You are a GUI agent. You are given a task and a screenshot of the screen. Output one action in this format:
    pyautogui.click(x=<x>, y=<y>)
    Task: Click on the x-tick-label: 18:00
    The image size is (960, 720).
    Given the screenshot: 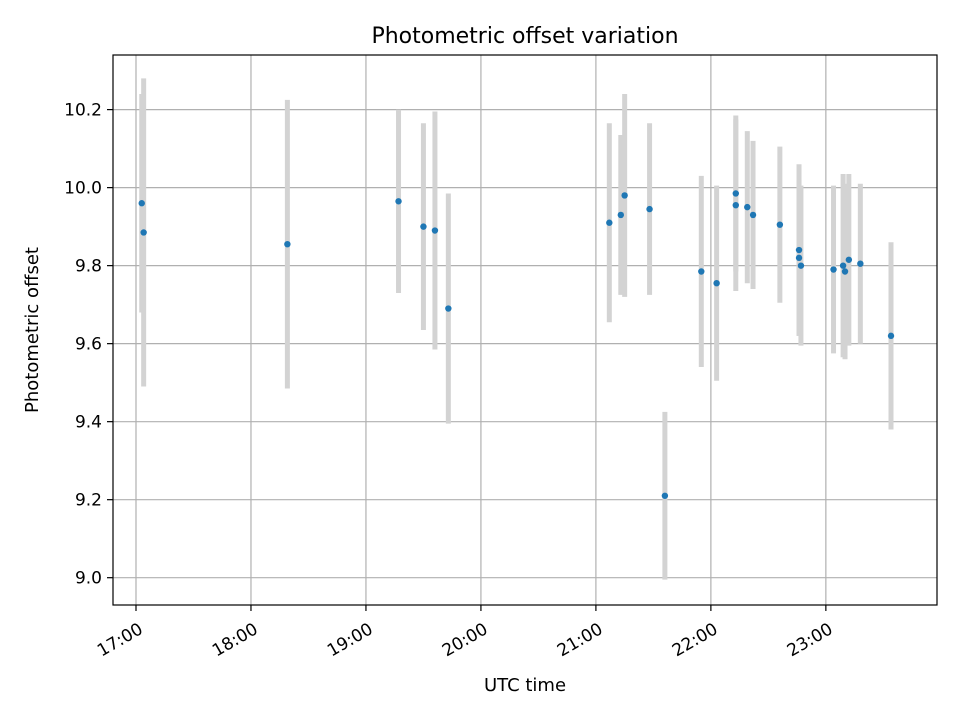 What is the action you would take?
    pyautogui.click(x=235, y=640)
    